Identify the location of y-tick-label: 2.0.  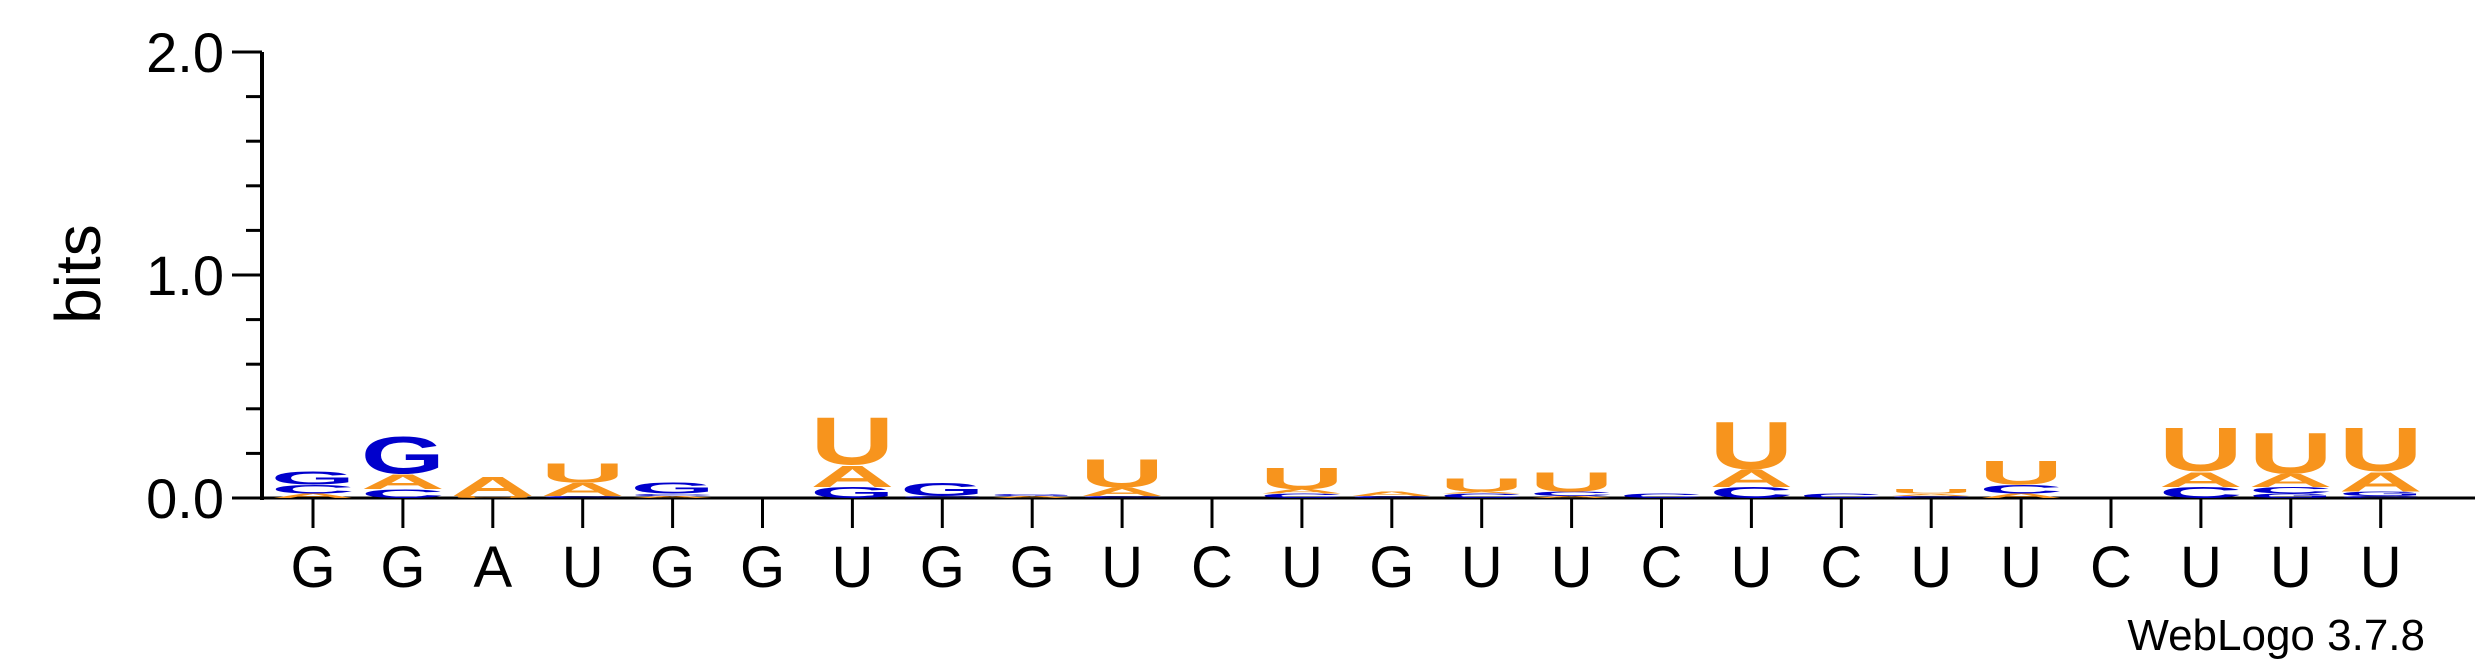
(185, 52).